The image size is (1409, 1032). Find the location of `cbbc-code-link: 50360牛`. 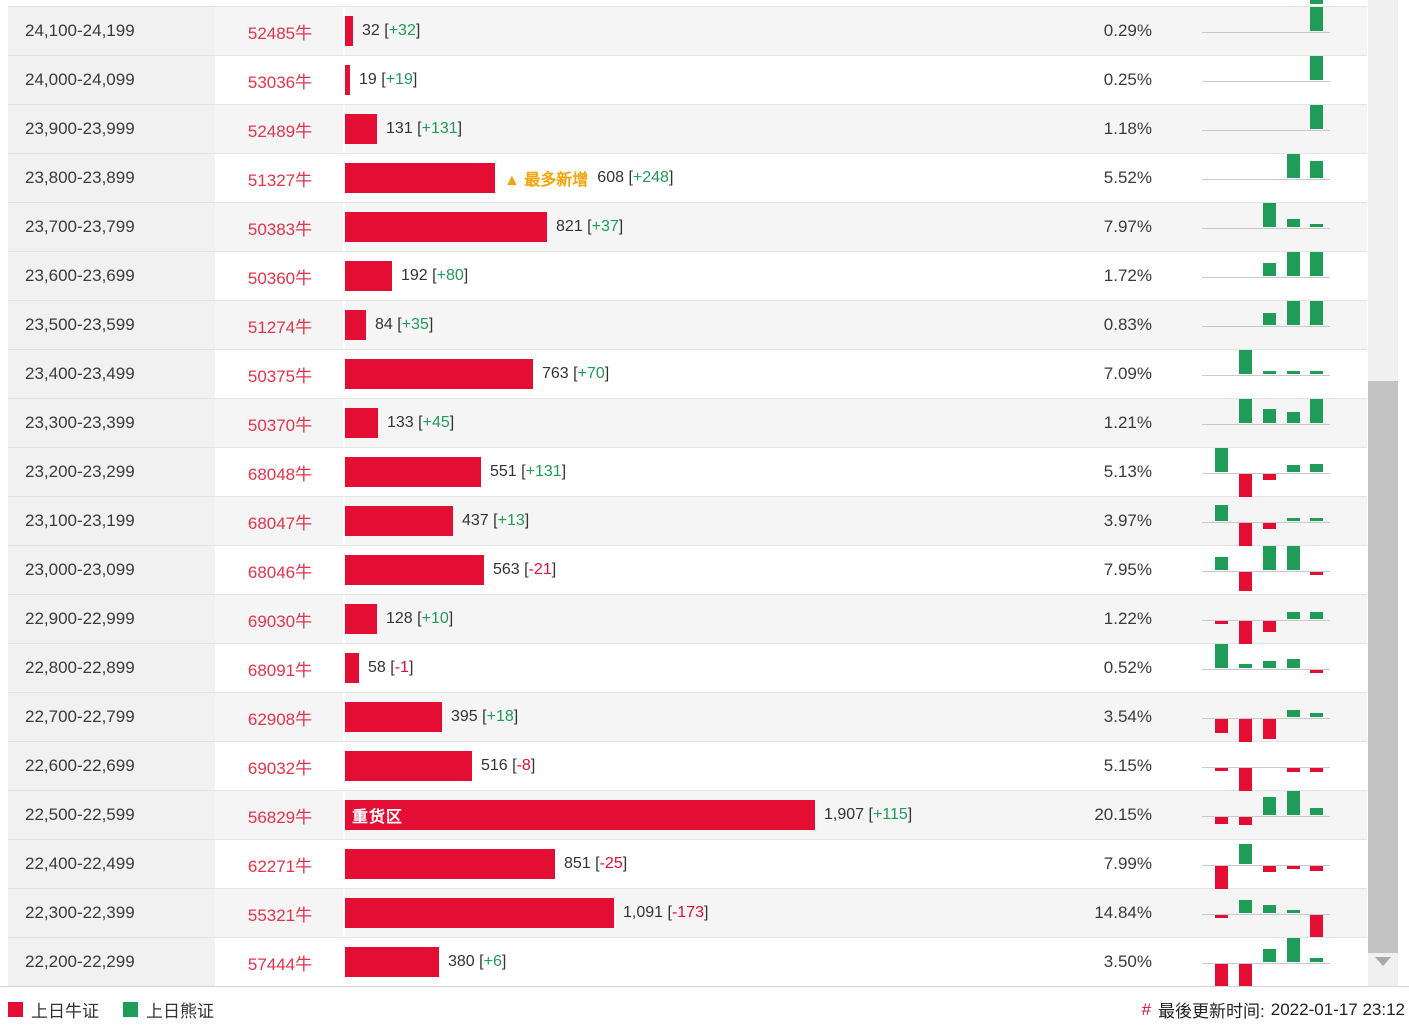

cbbc-code-link: 50360牛 is located at coordinates (280, 278).